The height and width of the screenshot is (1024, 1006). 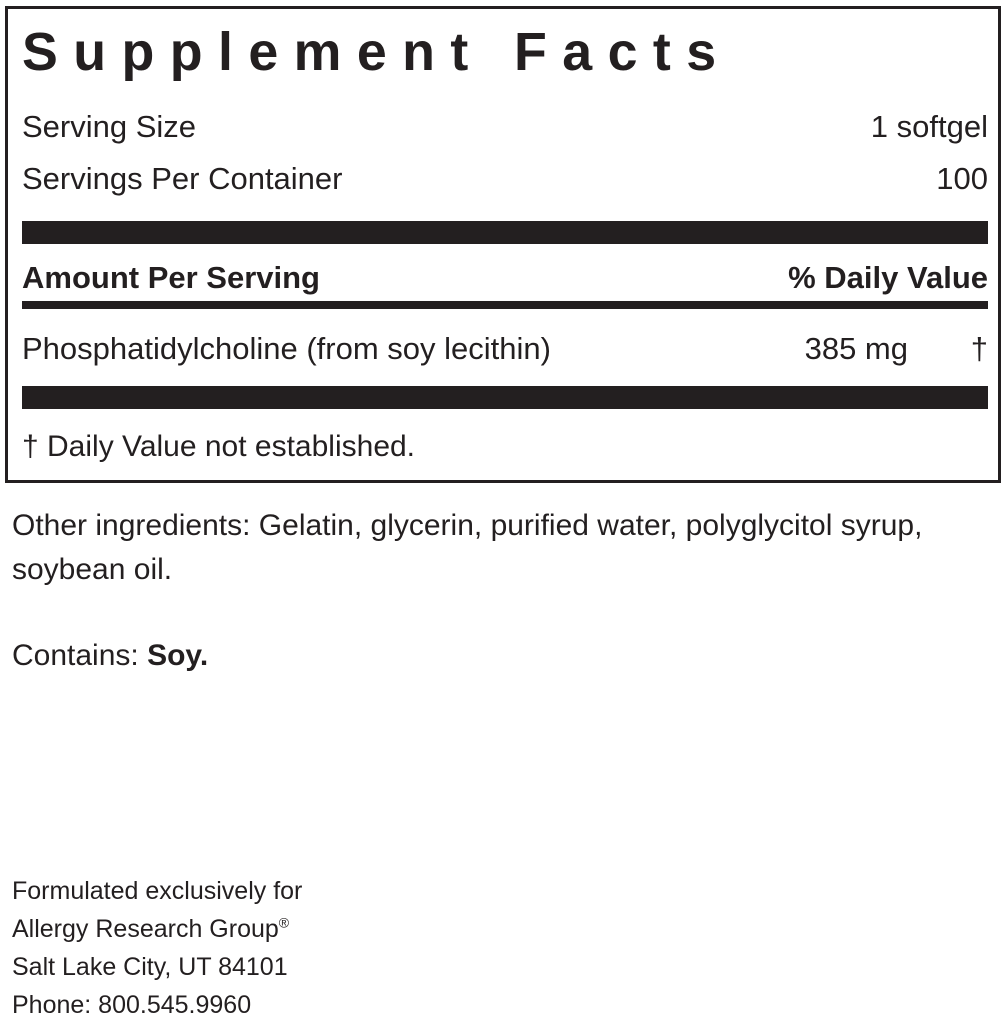 What do you see at coordinates (150, 967) in the screenshot?
I see `company-address-line: Salt Lake City, UT 84101` at bounding box center [150, 967].